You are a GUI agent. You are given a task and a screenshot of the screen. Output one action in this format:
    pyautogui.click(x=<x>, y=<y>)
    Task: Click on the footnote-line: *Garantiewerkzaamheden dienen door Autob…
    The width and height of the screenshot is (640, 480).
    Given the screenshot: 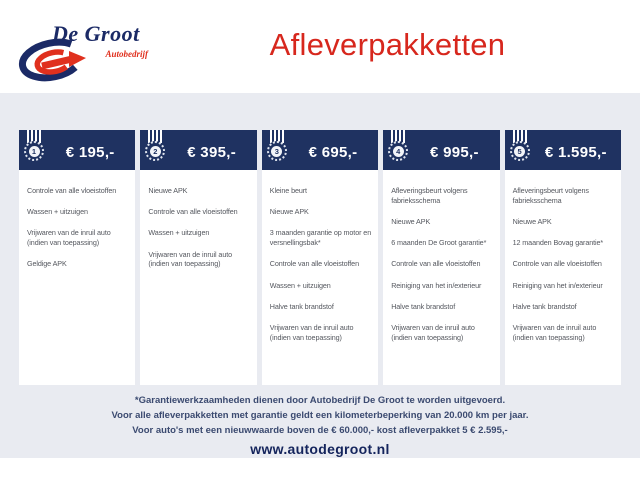 What is the action you would take?
    pyautogui.click(x=320, y=400)
    